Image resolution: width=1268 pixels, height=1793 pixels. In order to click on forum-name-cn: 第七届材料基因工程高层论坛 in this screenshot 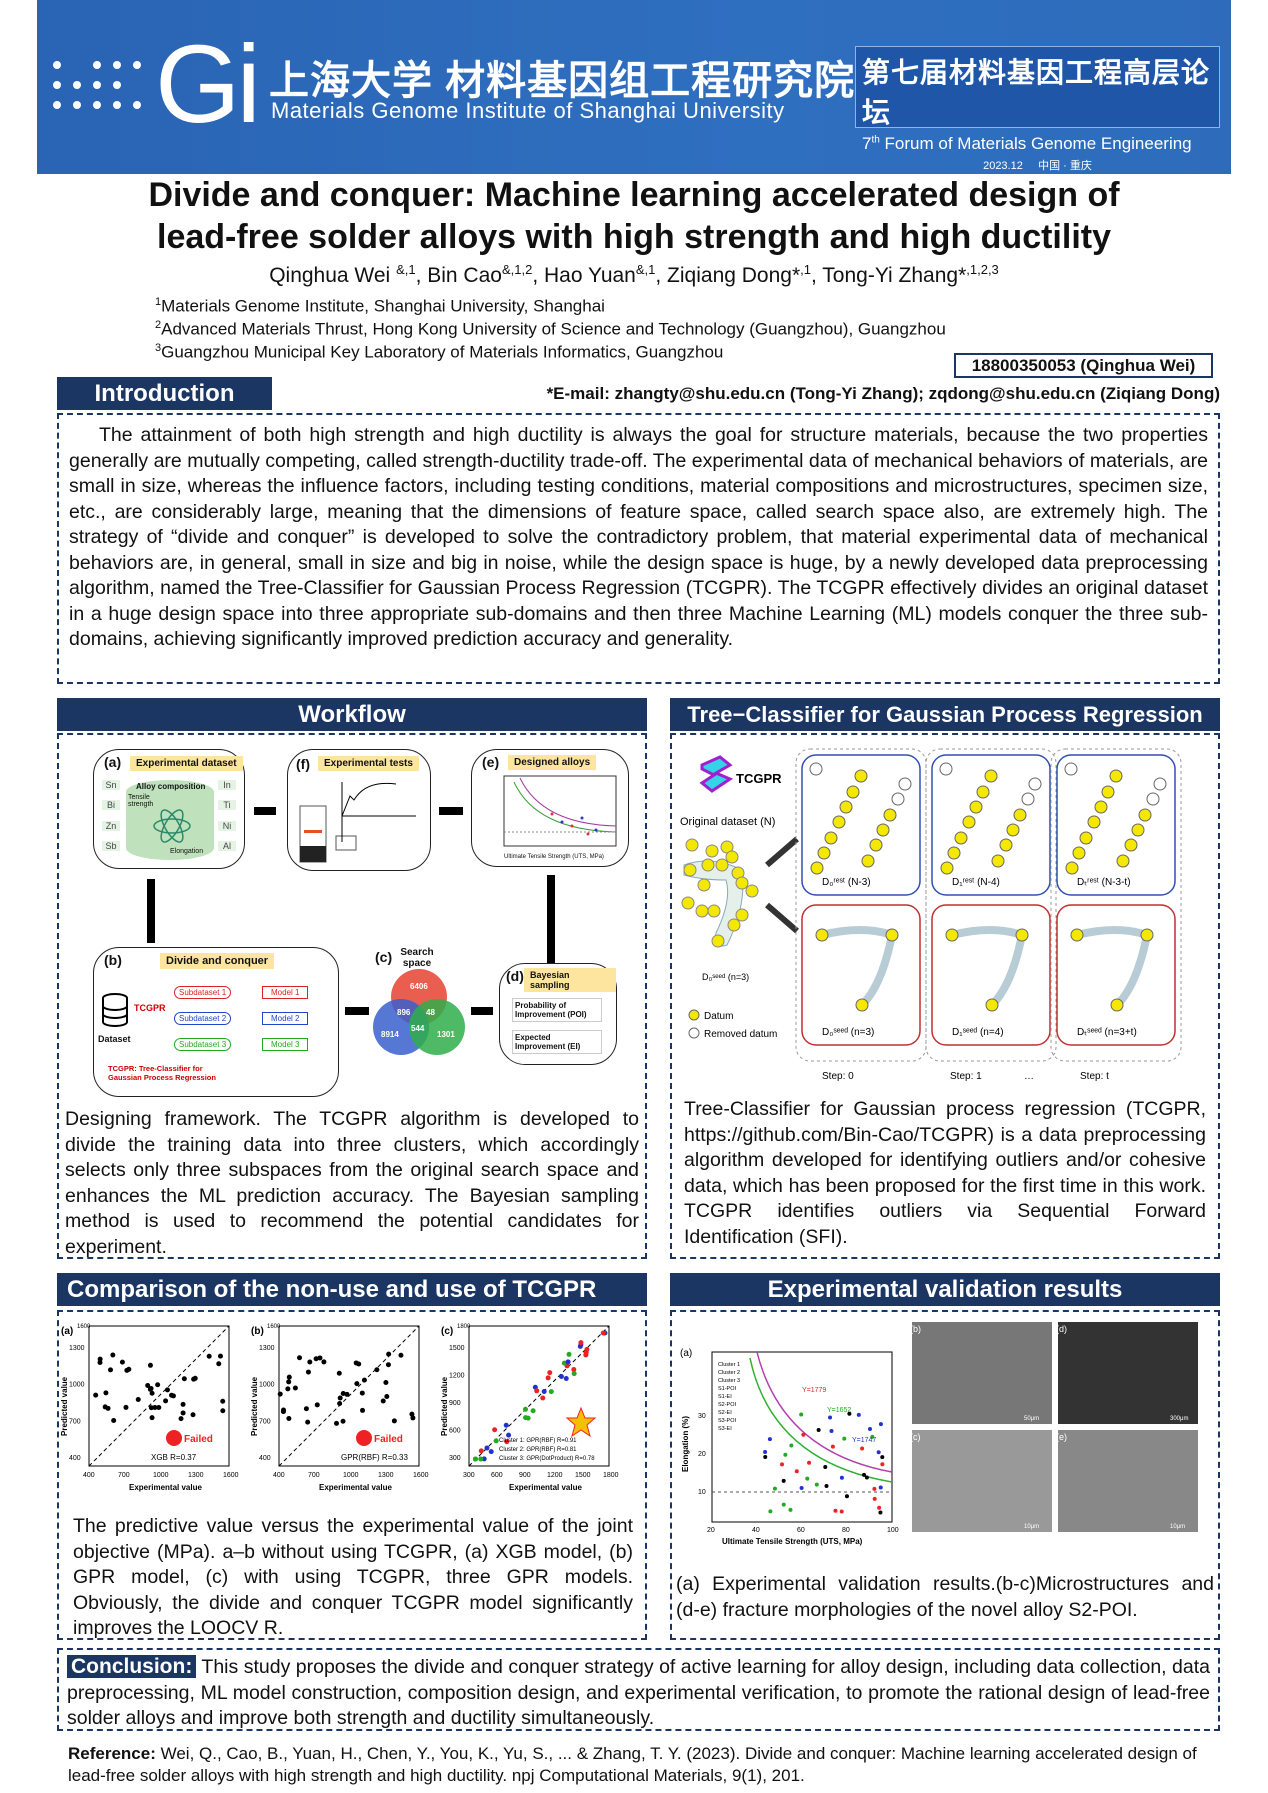, I will do `click(1036, 92)`.